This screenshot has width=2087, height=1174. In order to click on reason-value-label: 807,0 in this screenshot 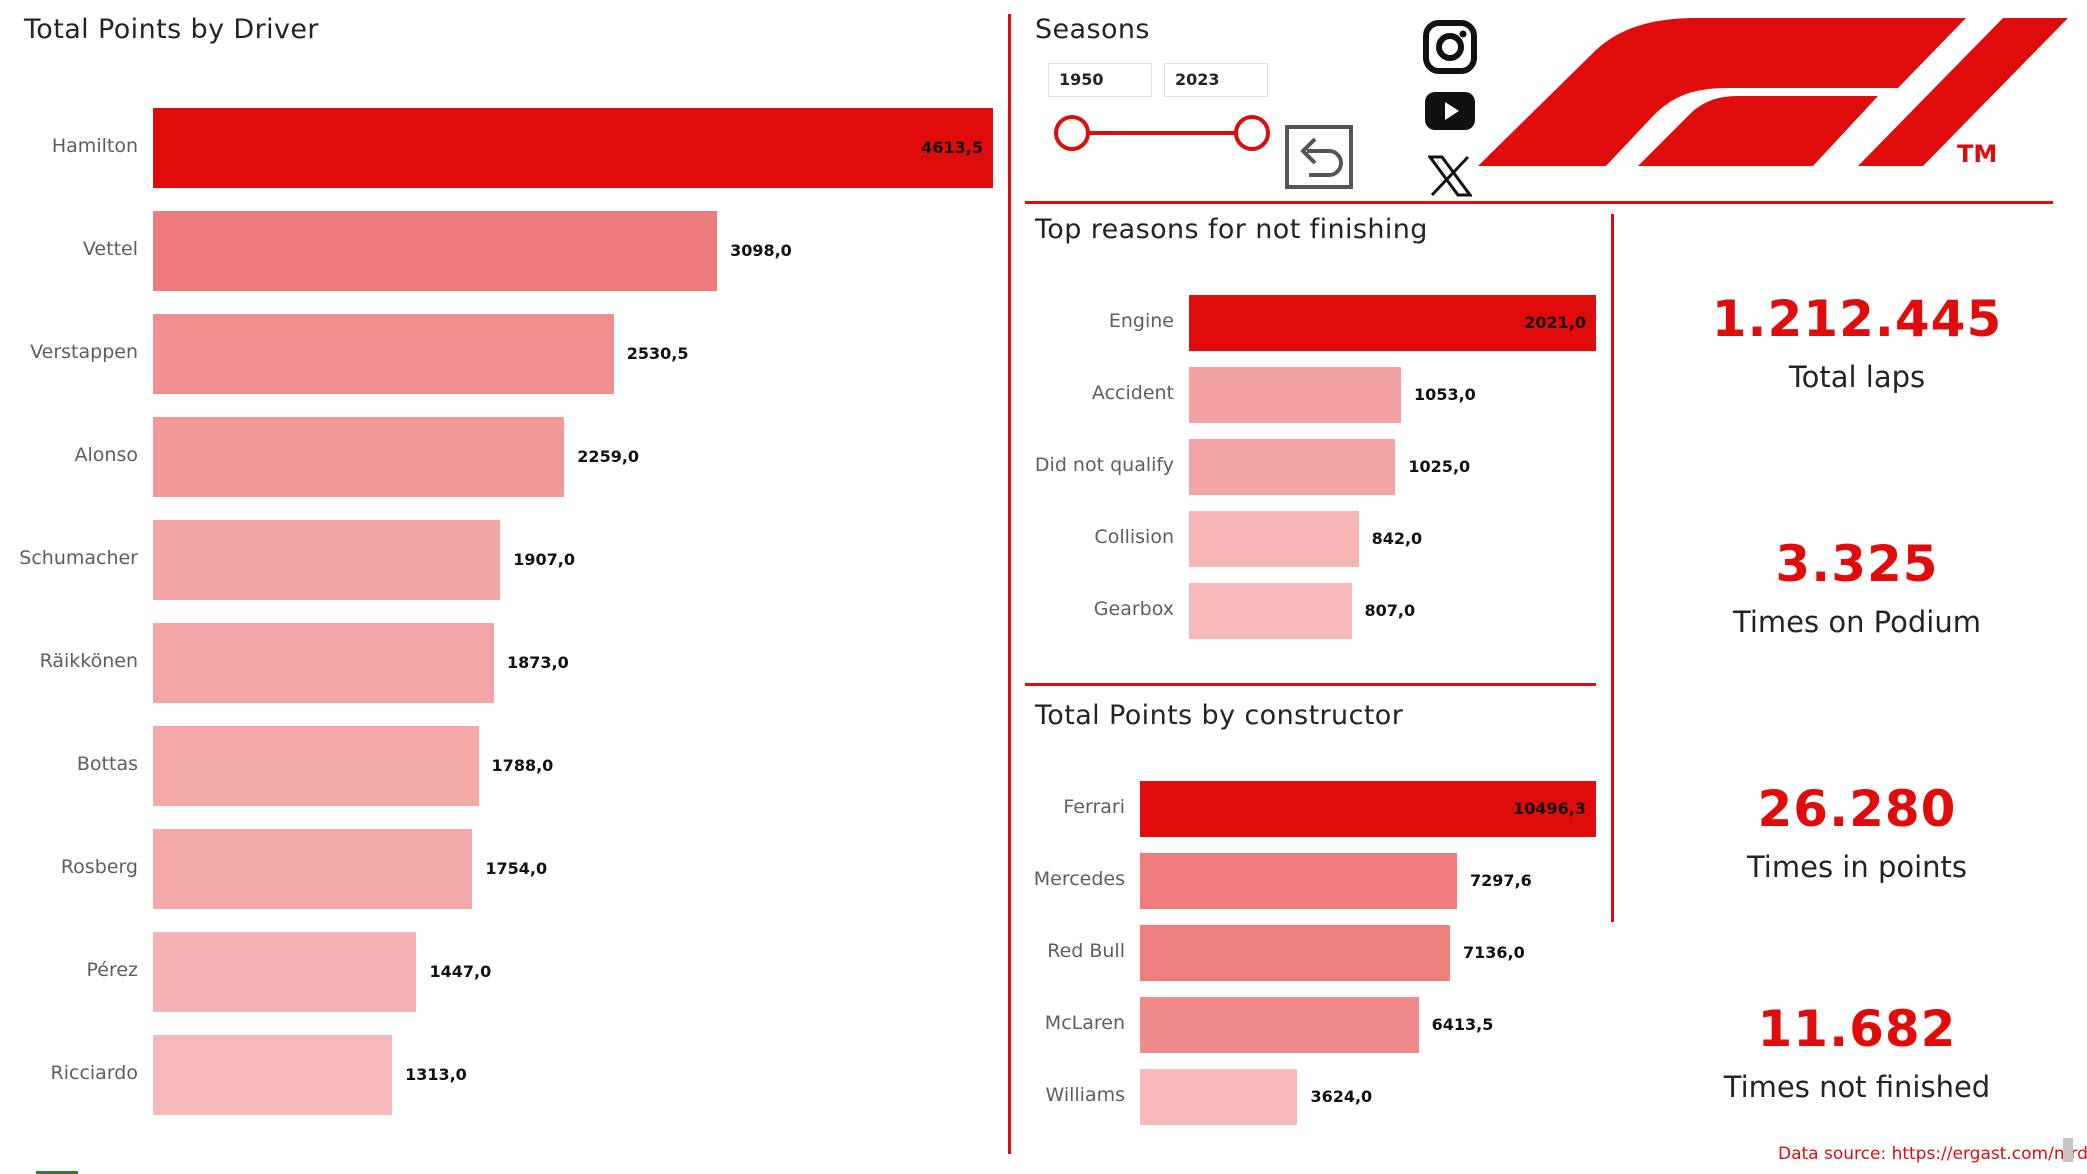, I will do `click(1390, 610)`.